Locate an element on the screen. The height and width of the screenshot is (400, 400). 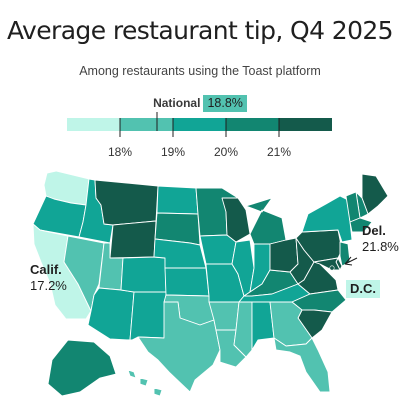
callout-california: Calif. 17.2% is located at coordinates (48, 278).